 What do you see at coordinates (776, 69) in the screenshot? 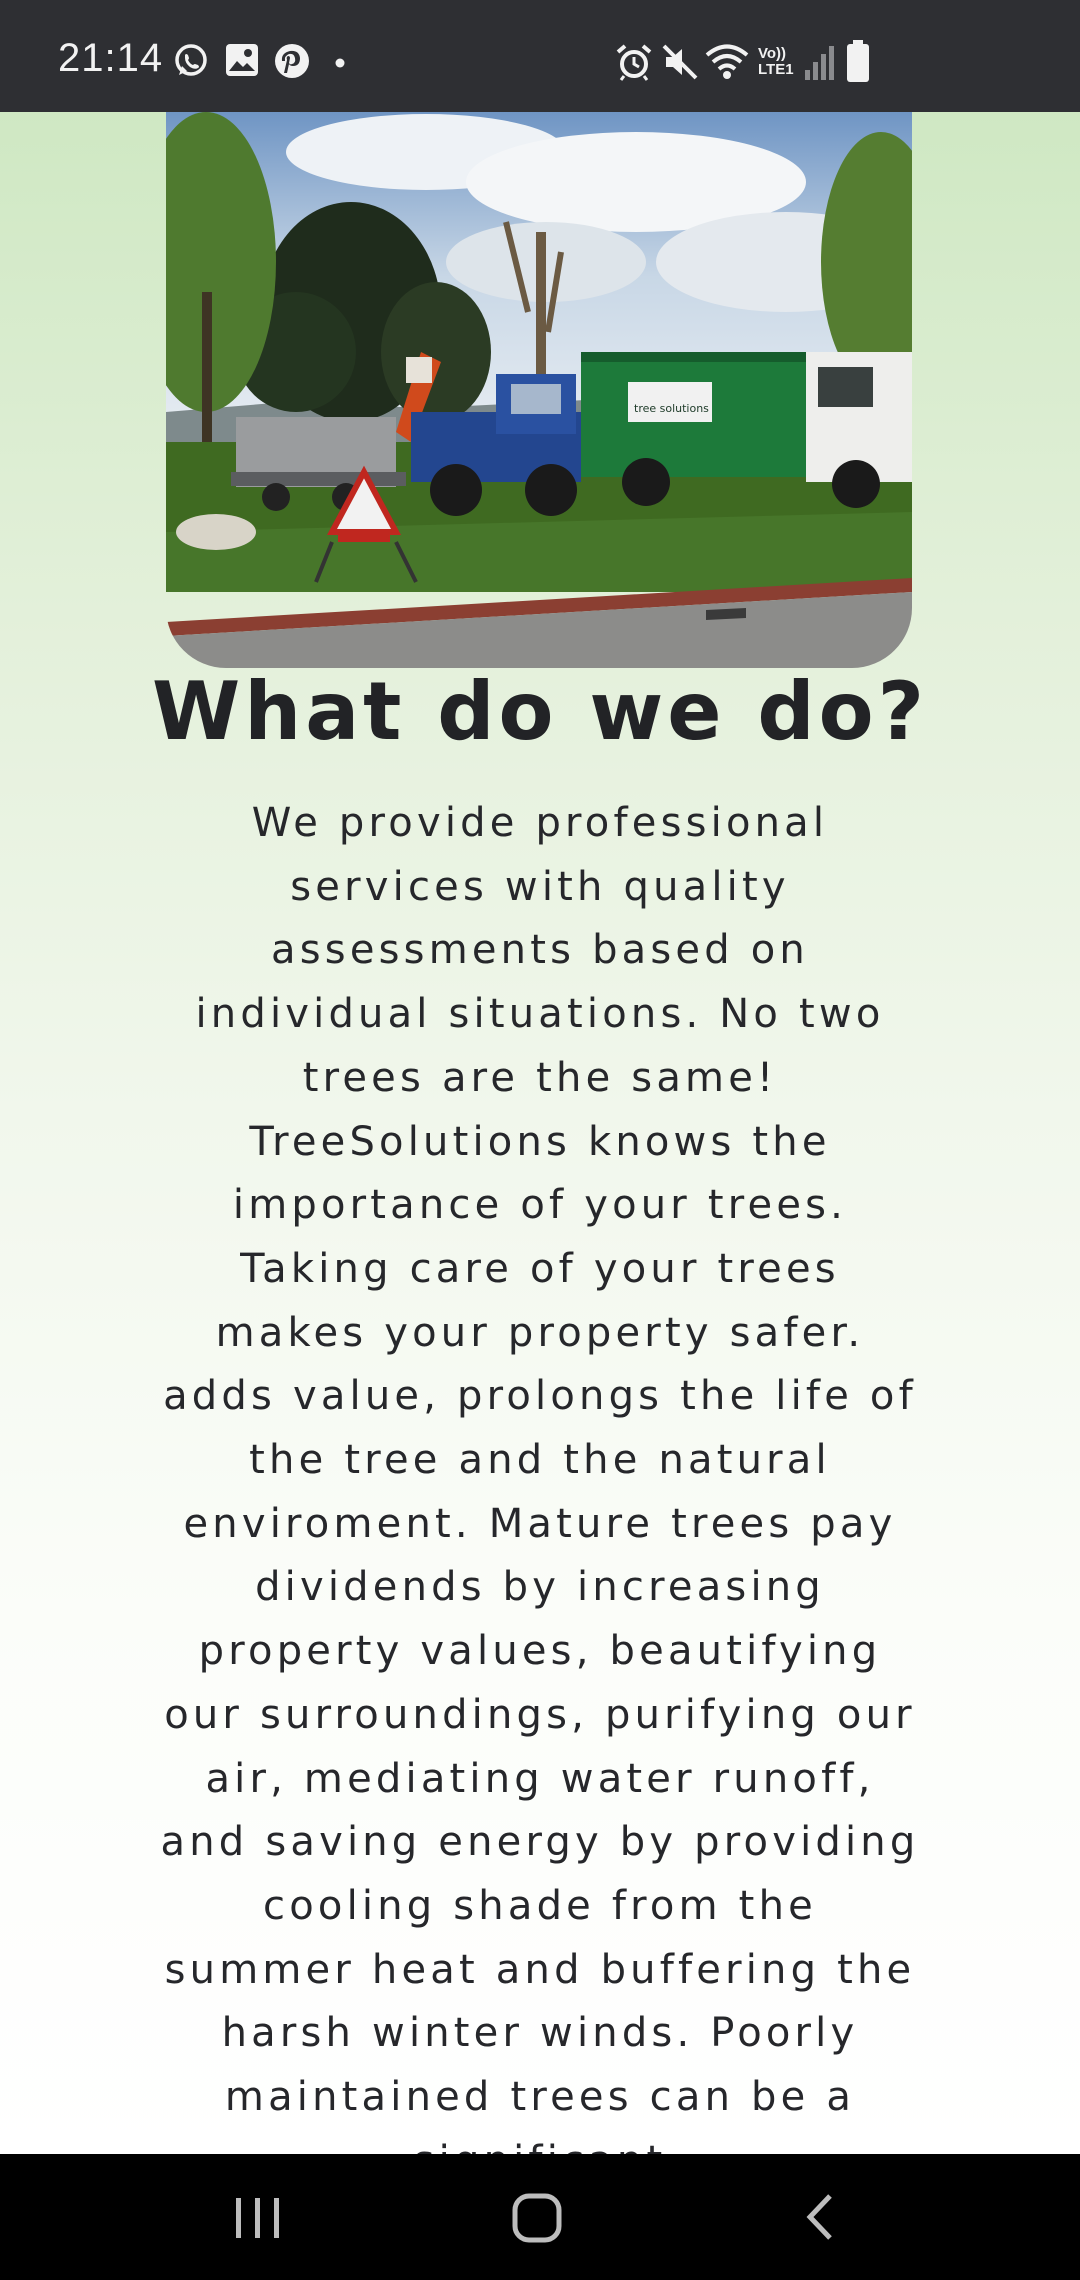
I see `volte-label-bottom: LTE1` at bounding box center [776, 69].